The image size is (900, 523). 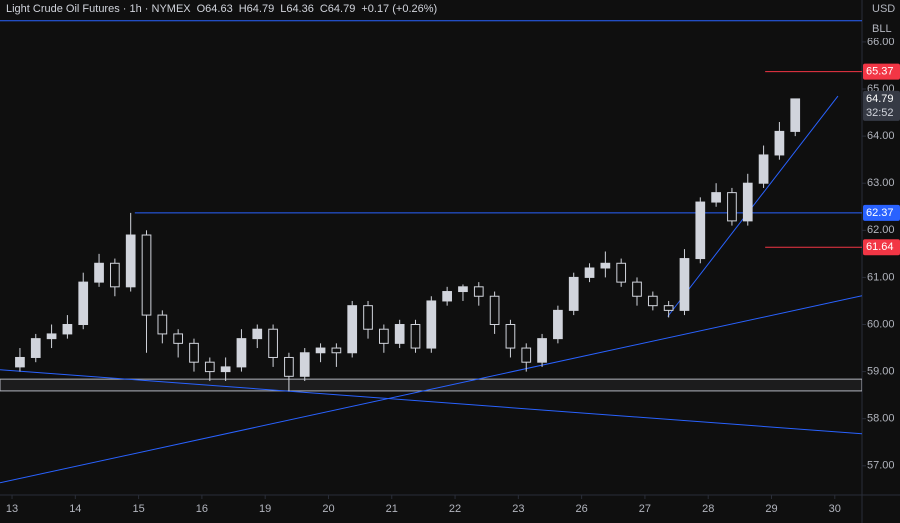 I want to click on ohlc-value: C64.79, so click(x=337, y=9).